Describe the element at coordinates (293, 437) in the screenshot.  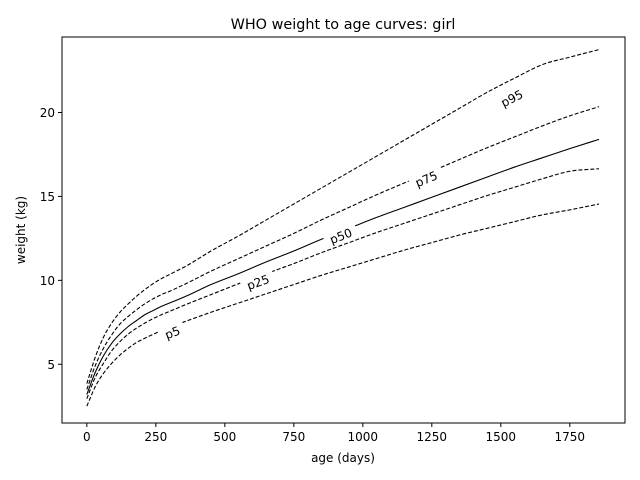
I see `x-tick-label: 750` at that location.